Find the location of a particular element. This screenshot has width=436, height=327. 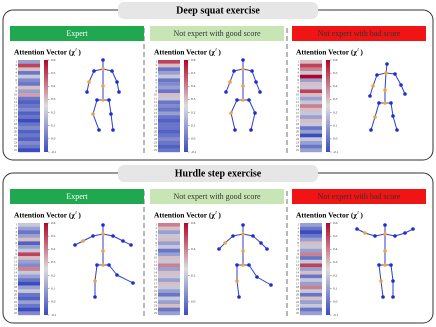

colorbar-tick-label: 0.2 is located at coordinates (335, 112).